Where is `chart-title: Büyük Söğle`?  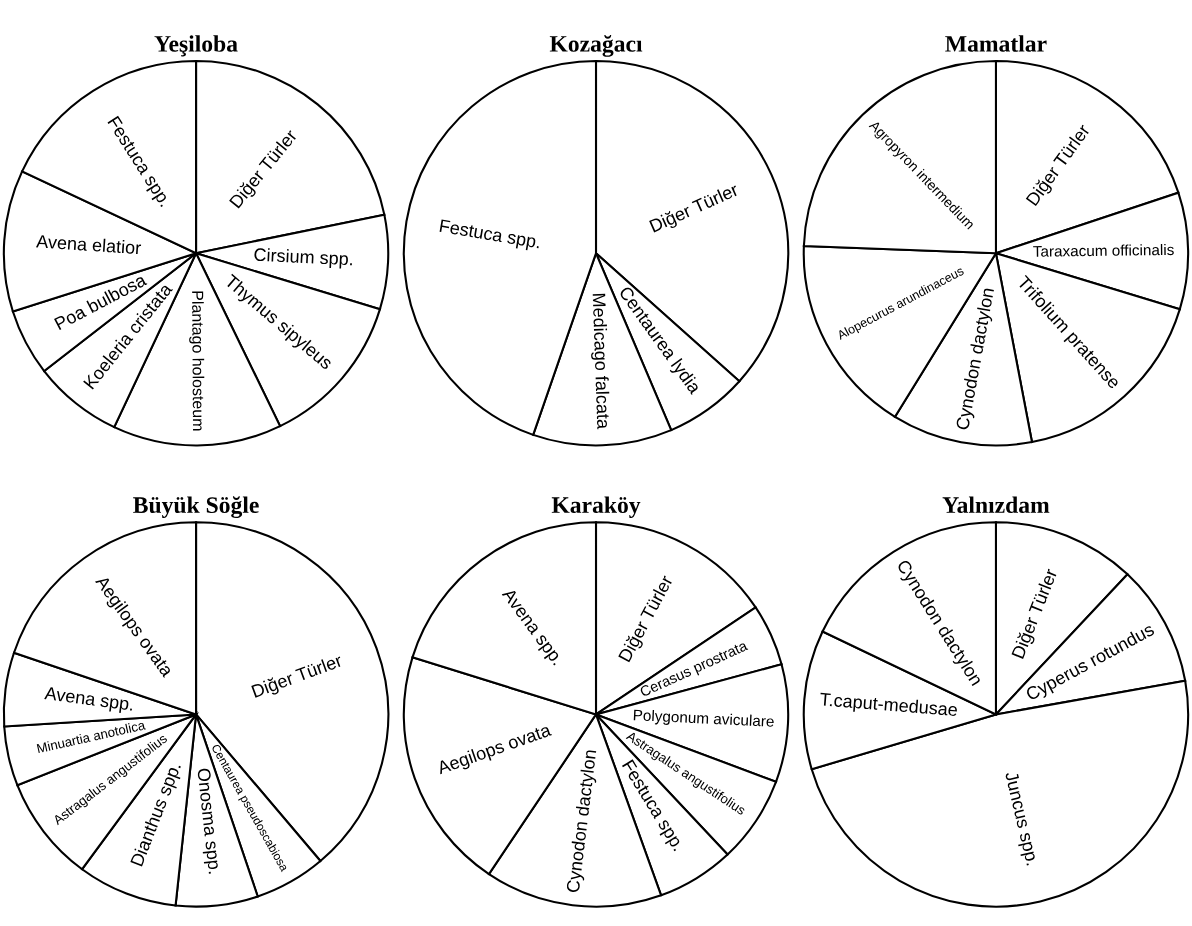
chart-title: Büyük Söğle is located at coordinates (196, 507).